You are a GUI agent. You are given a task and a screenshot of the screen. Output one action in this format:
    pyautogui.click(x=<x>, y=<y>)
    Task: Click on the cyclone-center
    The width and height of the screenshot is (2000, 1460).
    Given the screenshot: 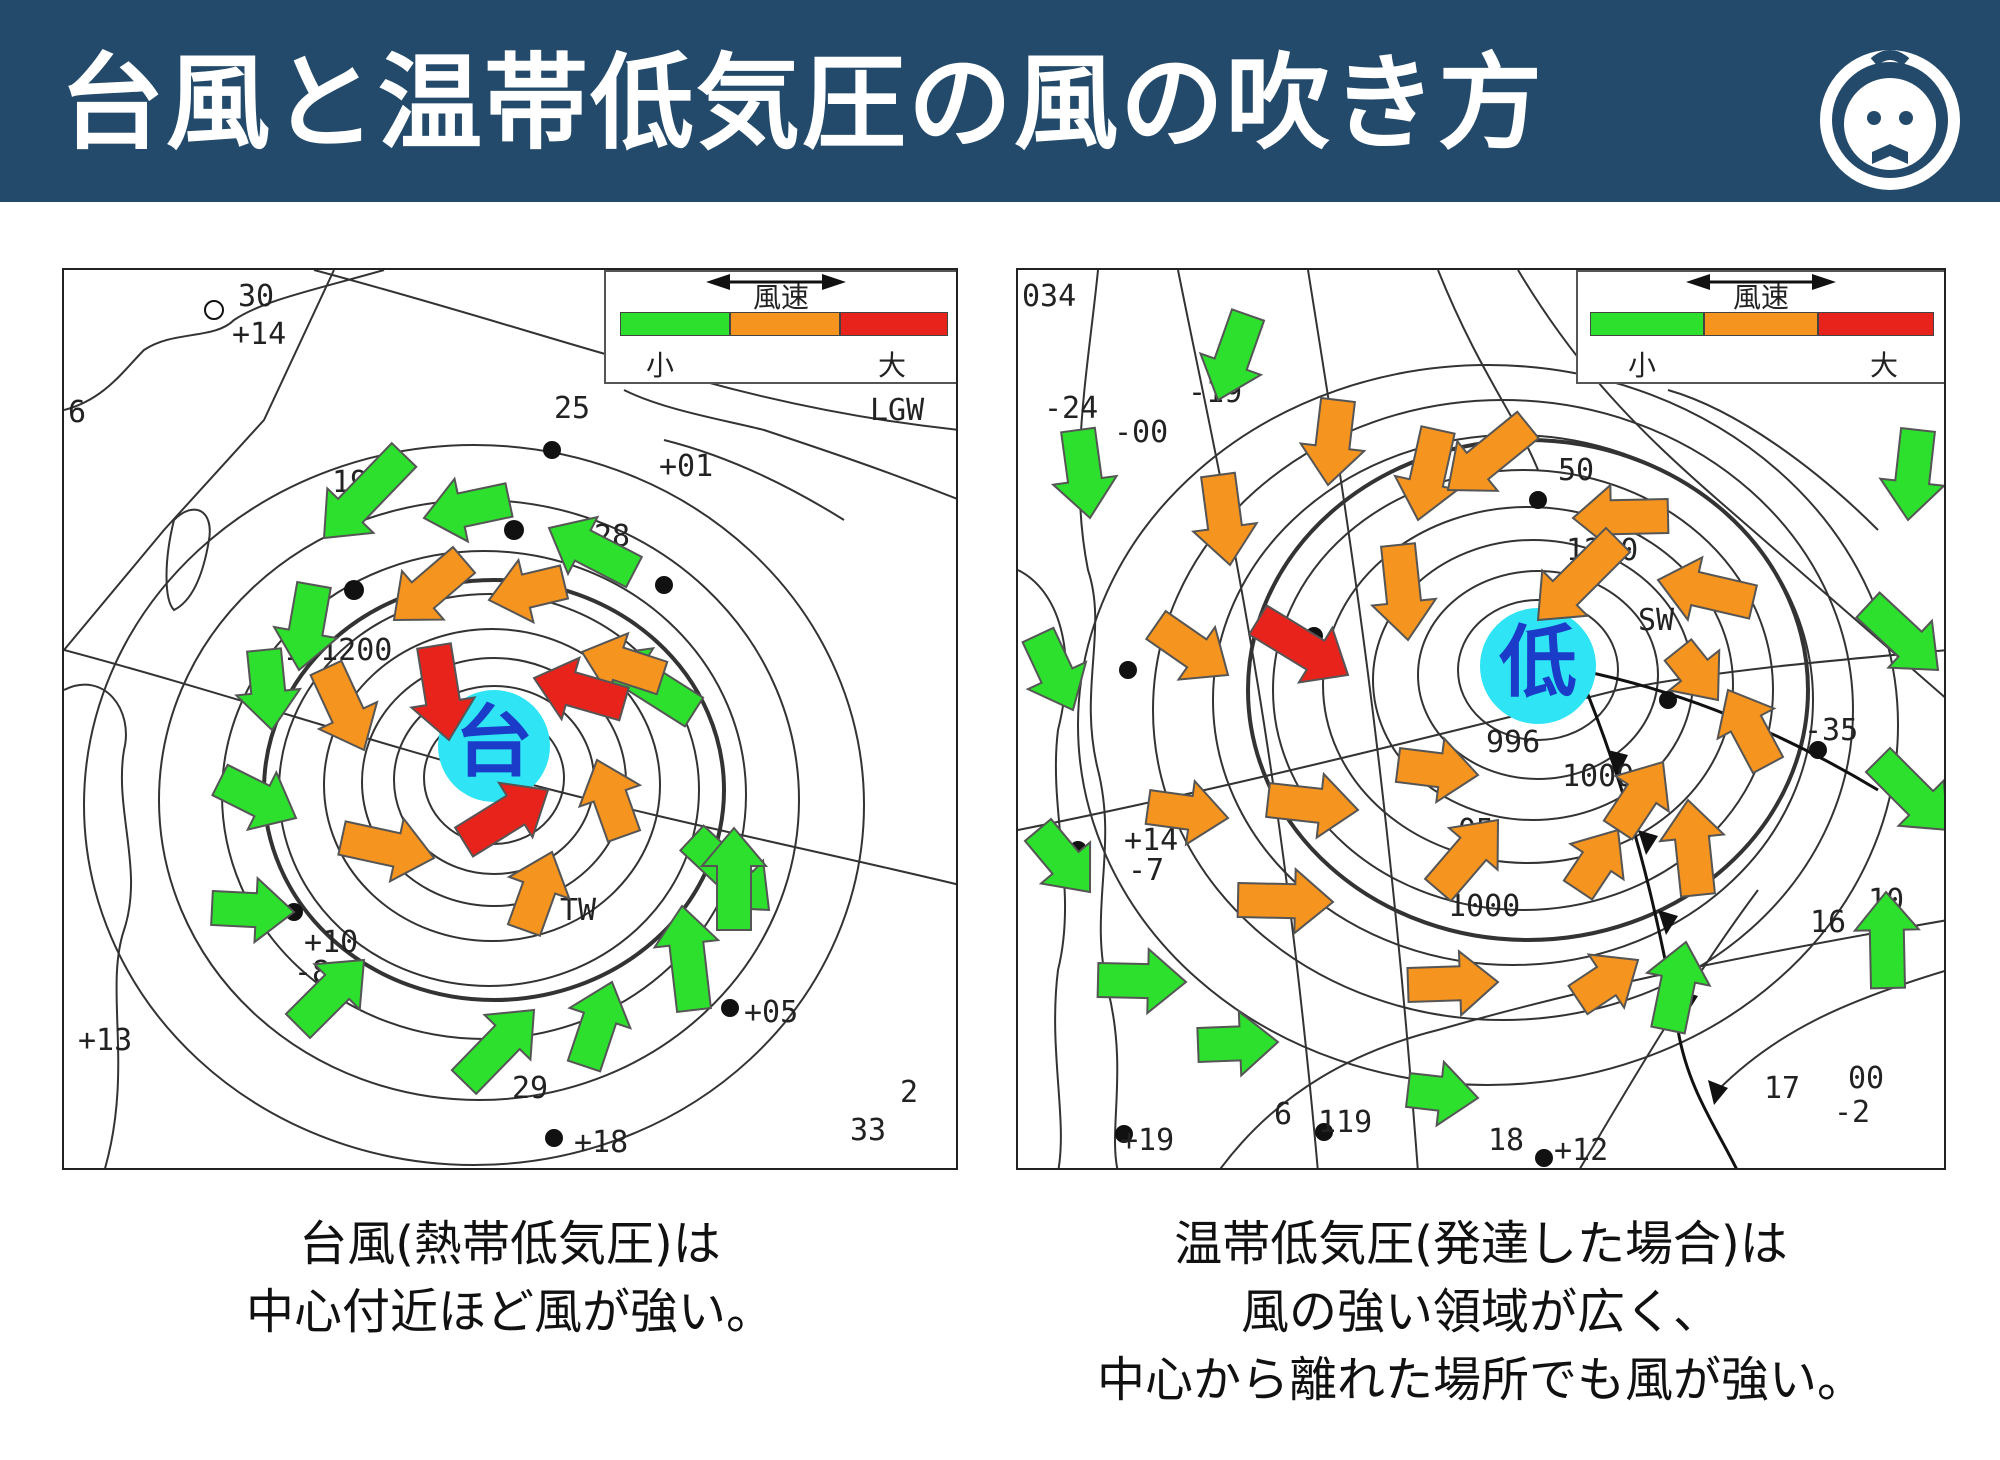 What is the action you would take?
    pyautogui.click(x=1538, y=666)
    